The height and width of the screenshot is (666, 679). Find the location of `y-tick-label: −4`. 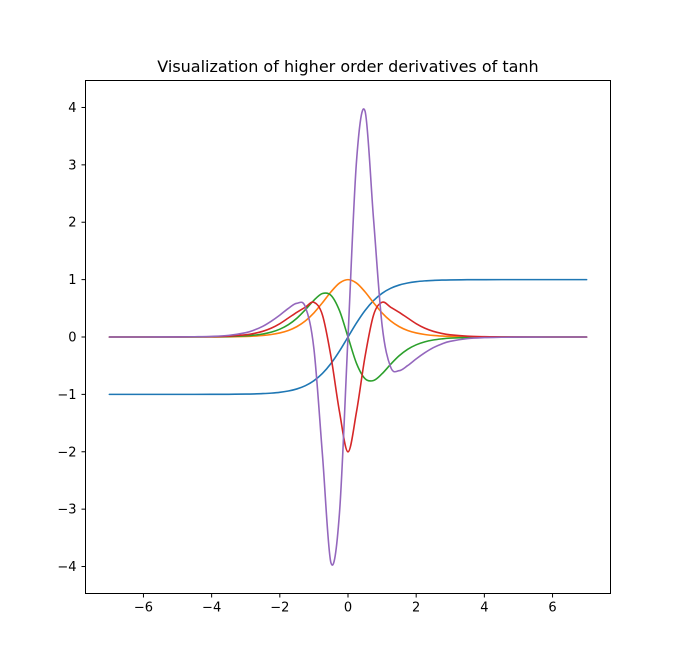

y-tick-label: −4 is located at coordinates (66, 567).